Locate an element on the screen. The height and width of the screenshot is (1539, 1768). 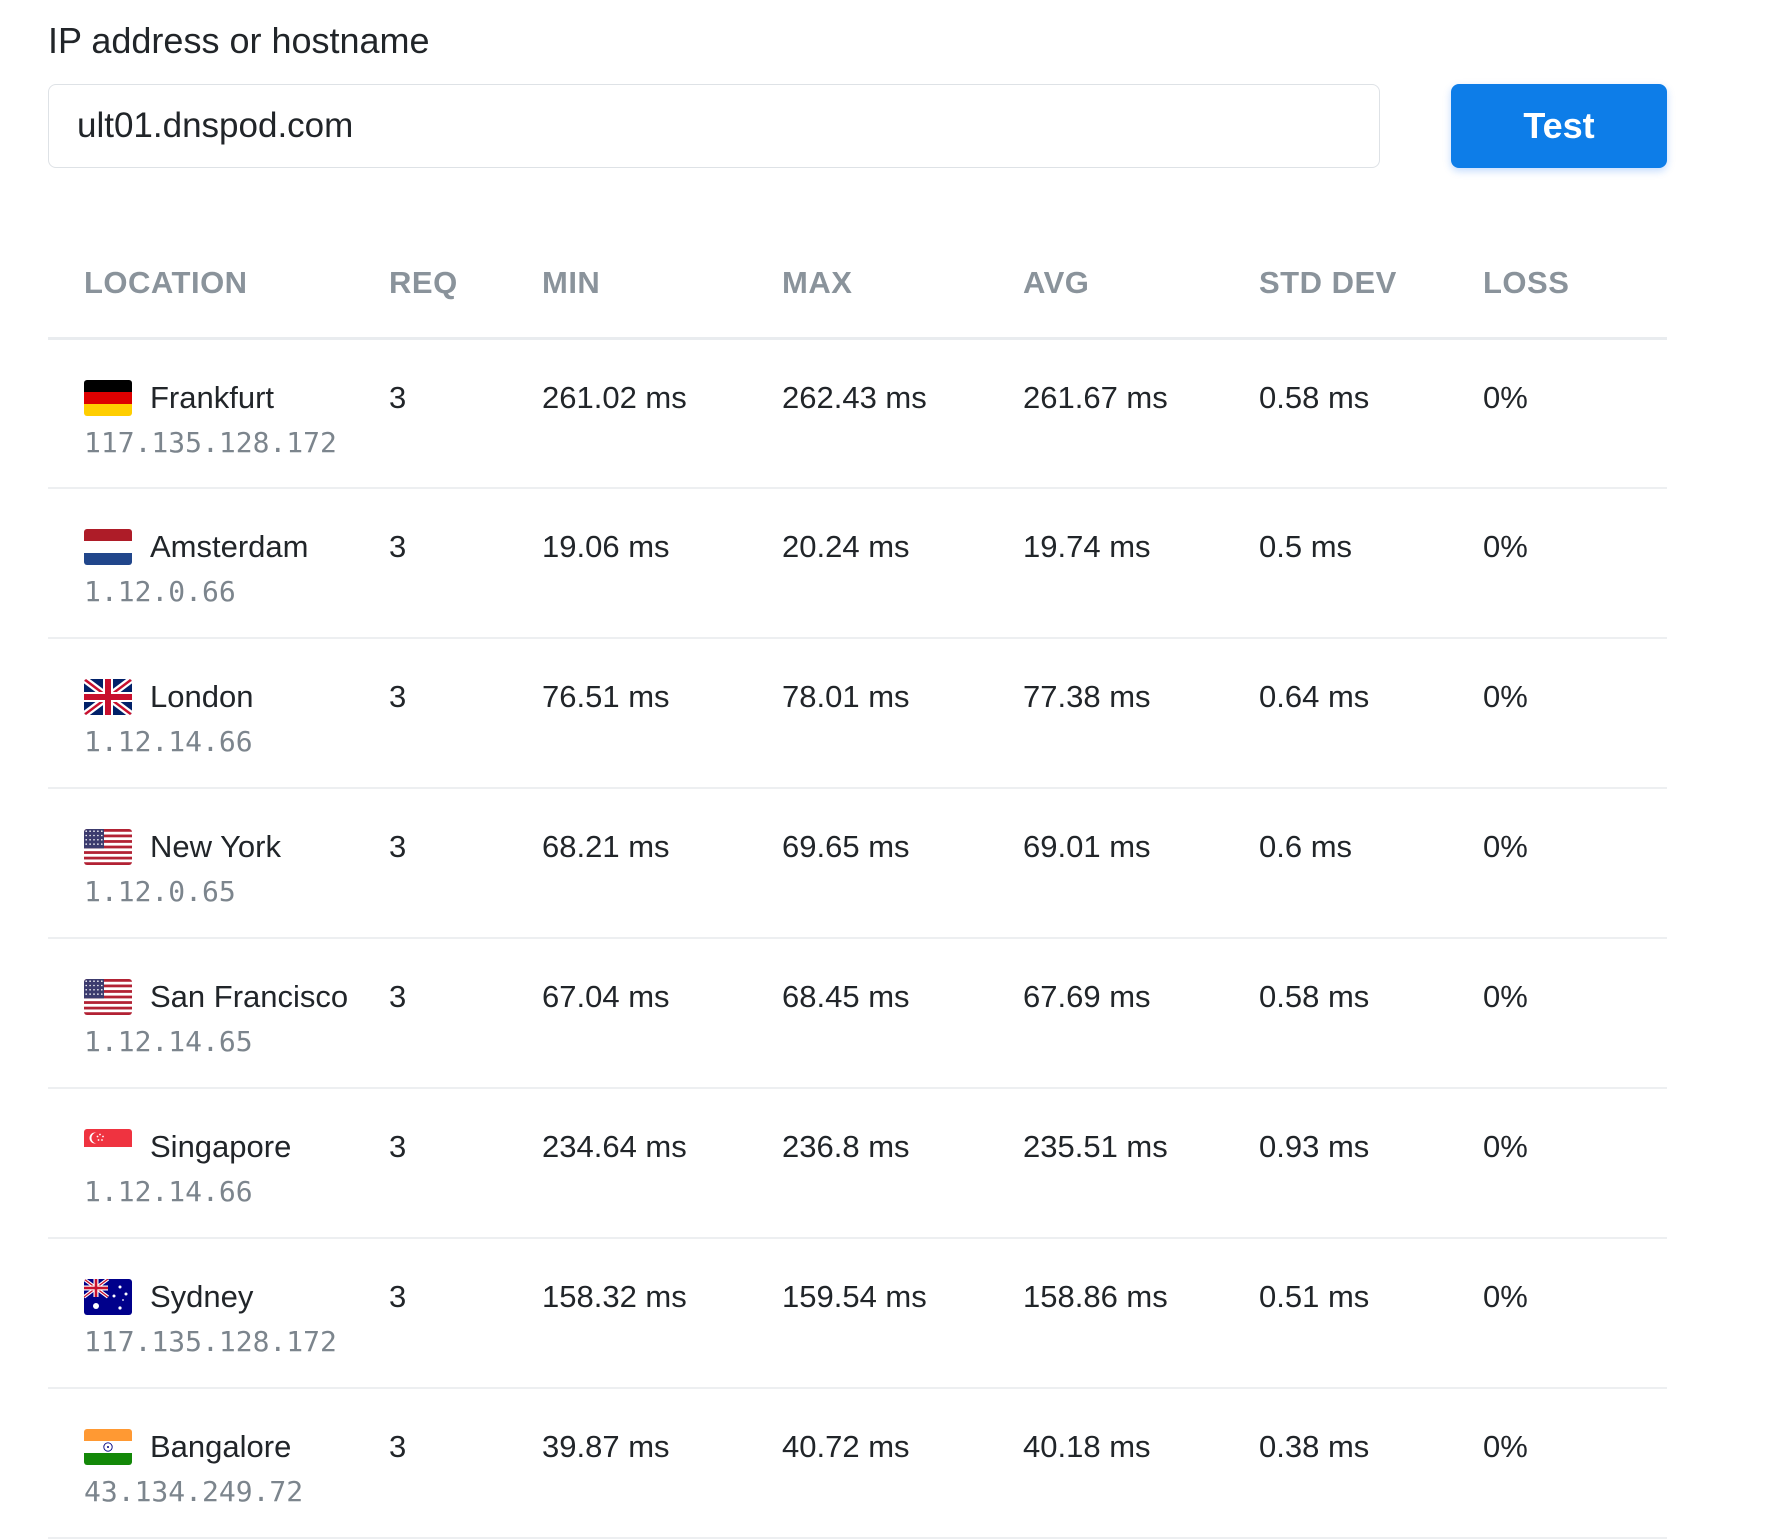
min-cell: 76.51 ms is located at coordinates (662, 713).